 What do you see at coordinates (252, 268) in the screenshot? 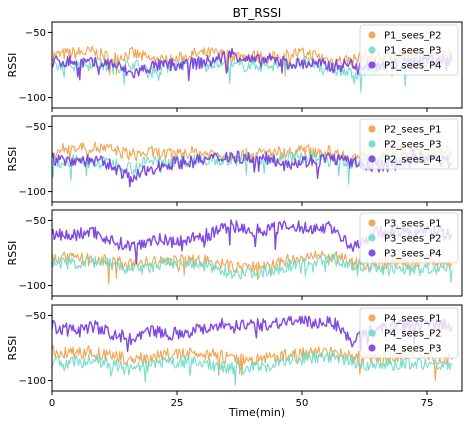
I see `series-line-P3_sees_P2` at bounding box center [252, 268].